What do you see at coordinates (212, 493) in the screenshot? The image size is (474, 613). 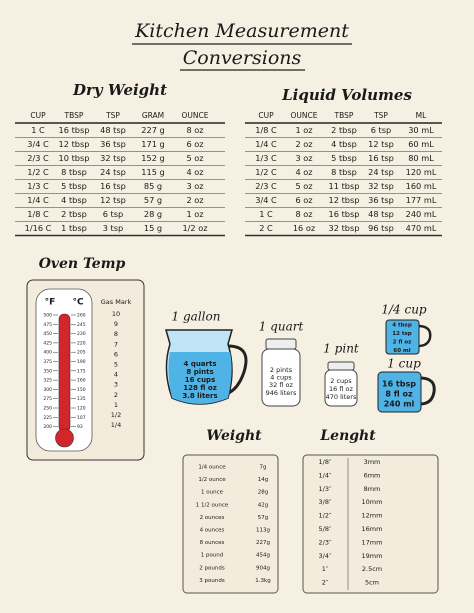 I see `weight-unit: 1 ounce` at bounding box center [212, 493].